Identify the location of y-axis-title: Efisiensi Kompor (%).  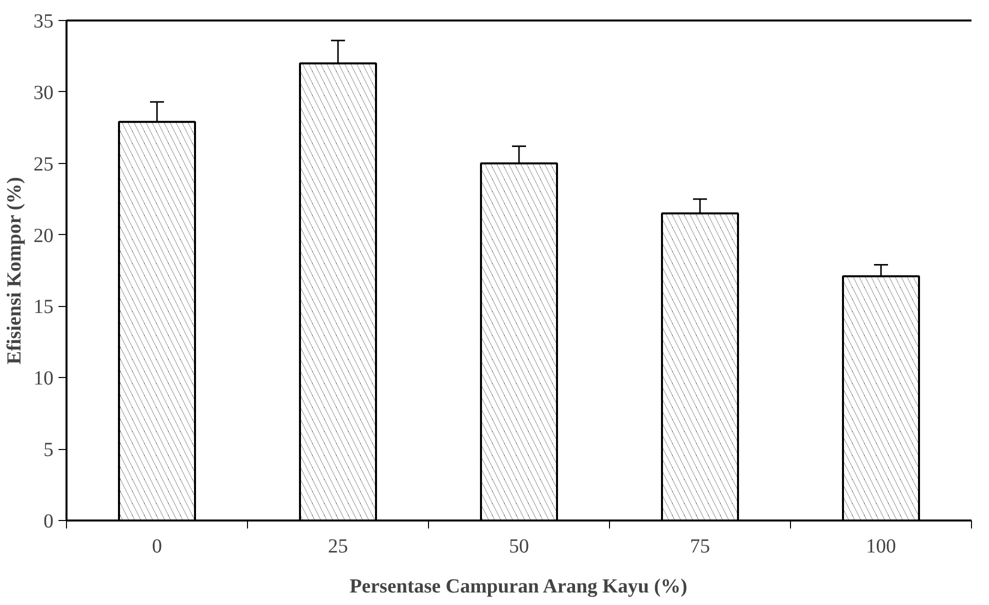
(15, 270).